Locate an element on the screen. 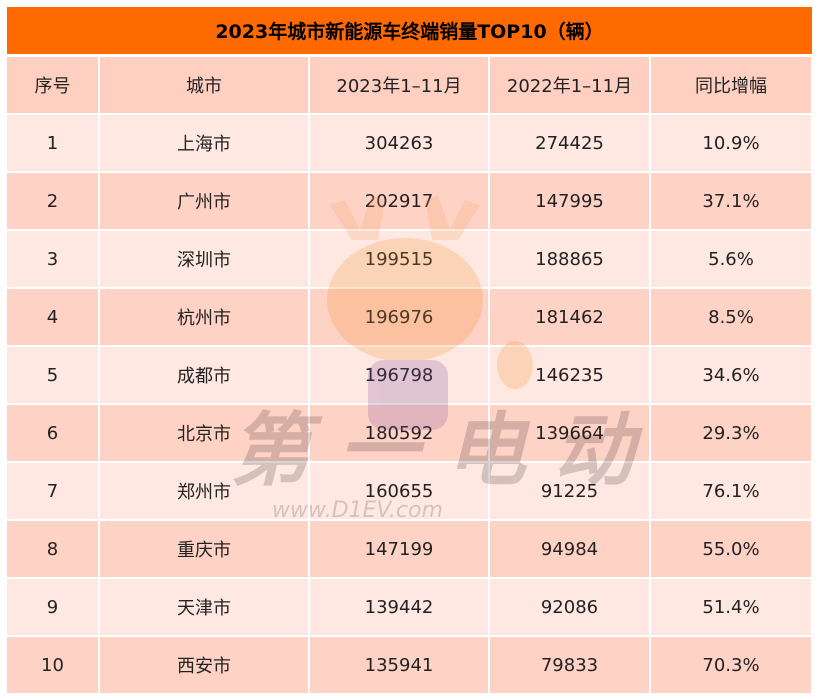 This screenshot has height=699, width=820. header-row: 序号 城市 2023年1–11月 2022年1–11月 同比增幅 is located at coordinates (410, 86).